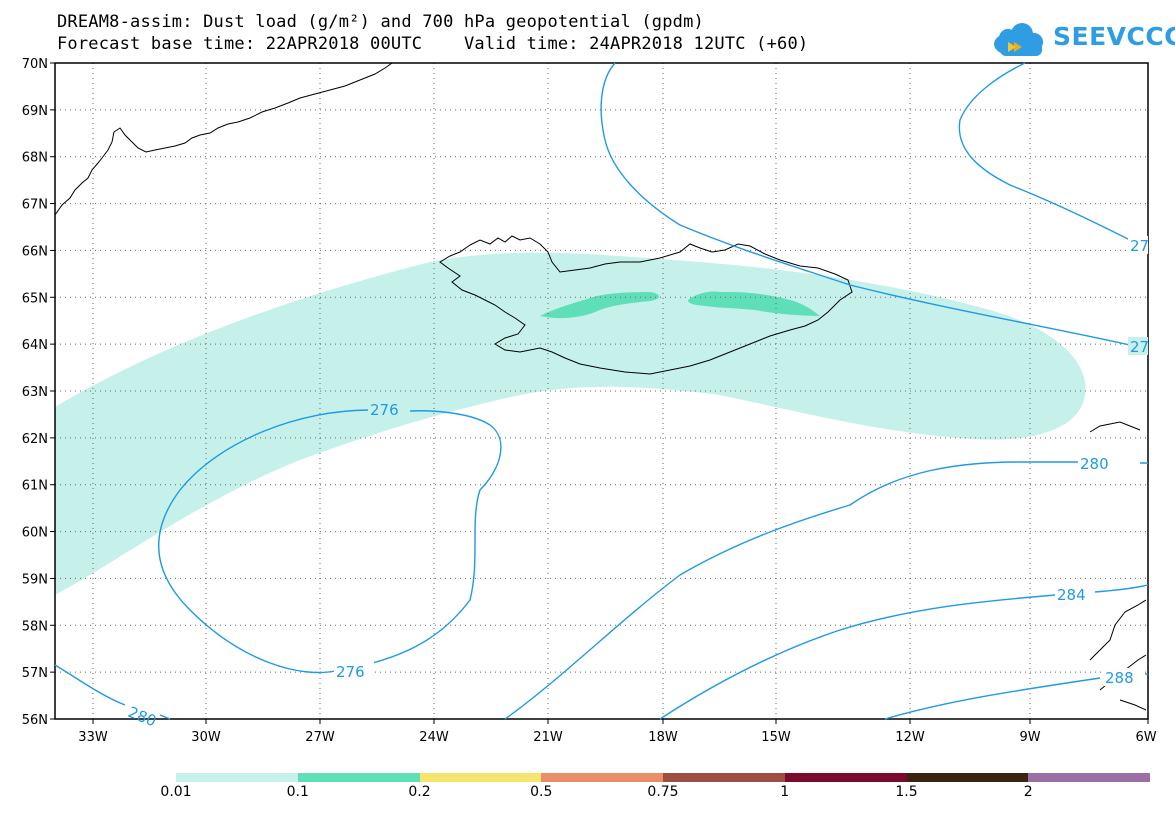  I want to click on lat-label: 62N, so click(35, 439).